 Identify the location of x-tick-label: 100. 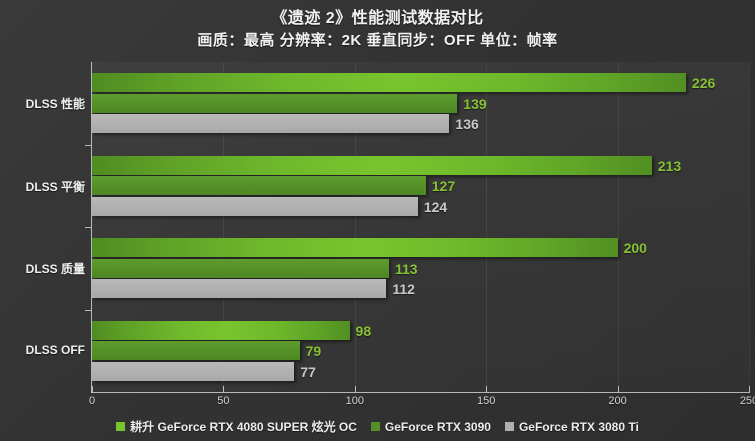
(354, 401).